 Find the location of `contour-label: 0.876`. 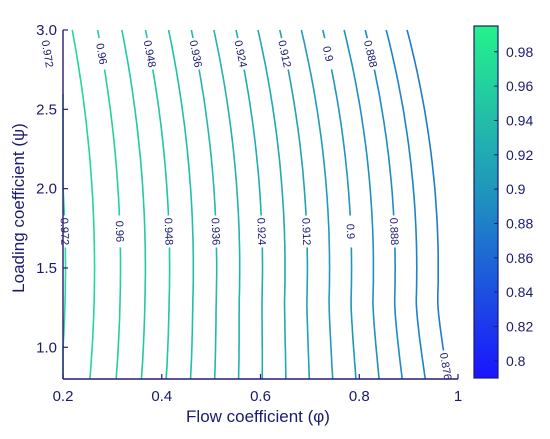

contour-label: 0.876 is located at coordinates (445, 366).